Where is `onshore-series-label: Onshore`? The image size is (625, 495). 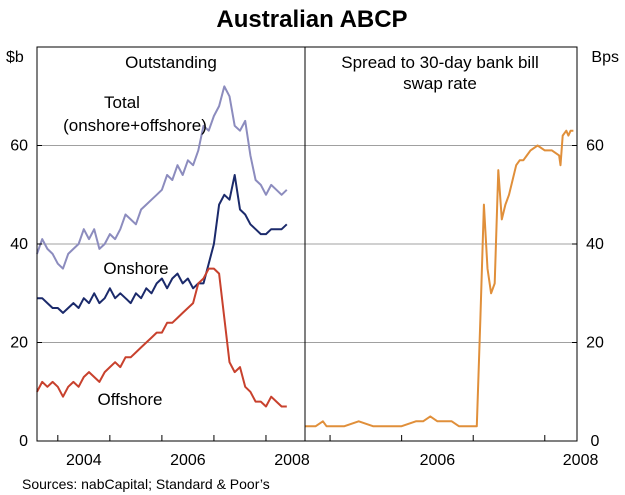
onshore-series-label: Onshore is located at coordinates (135, 268).